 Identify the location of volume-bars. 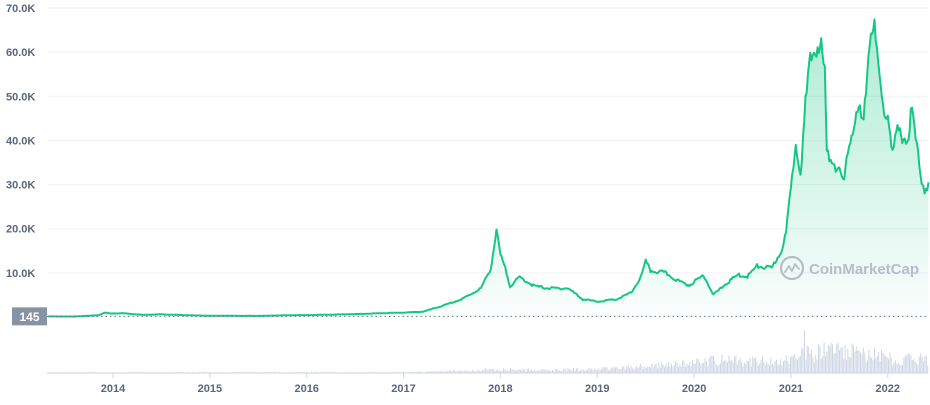
(488, 351).